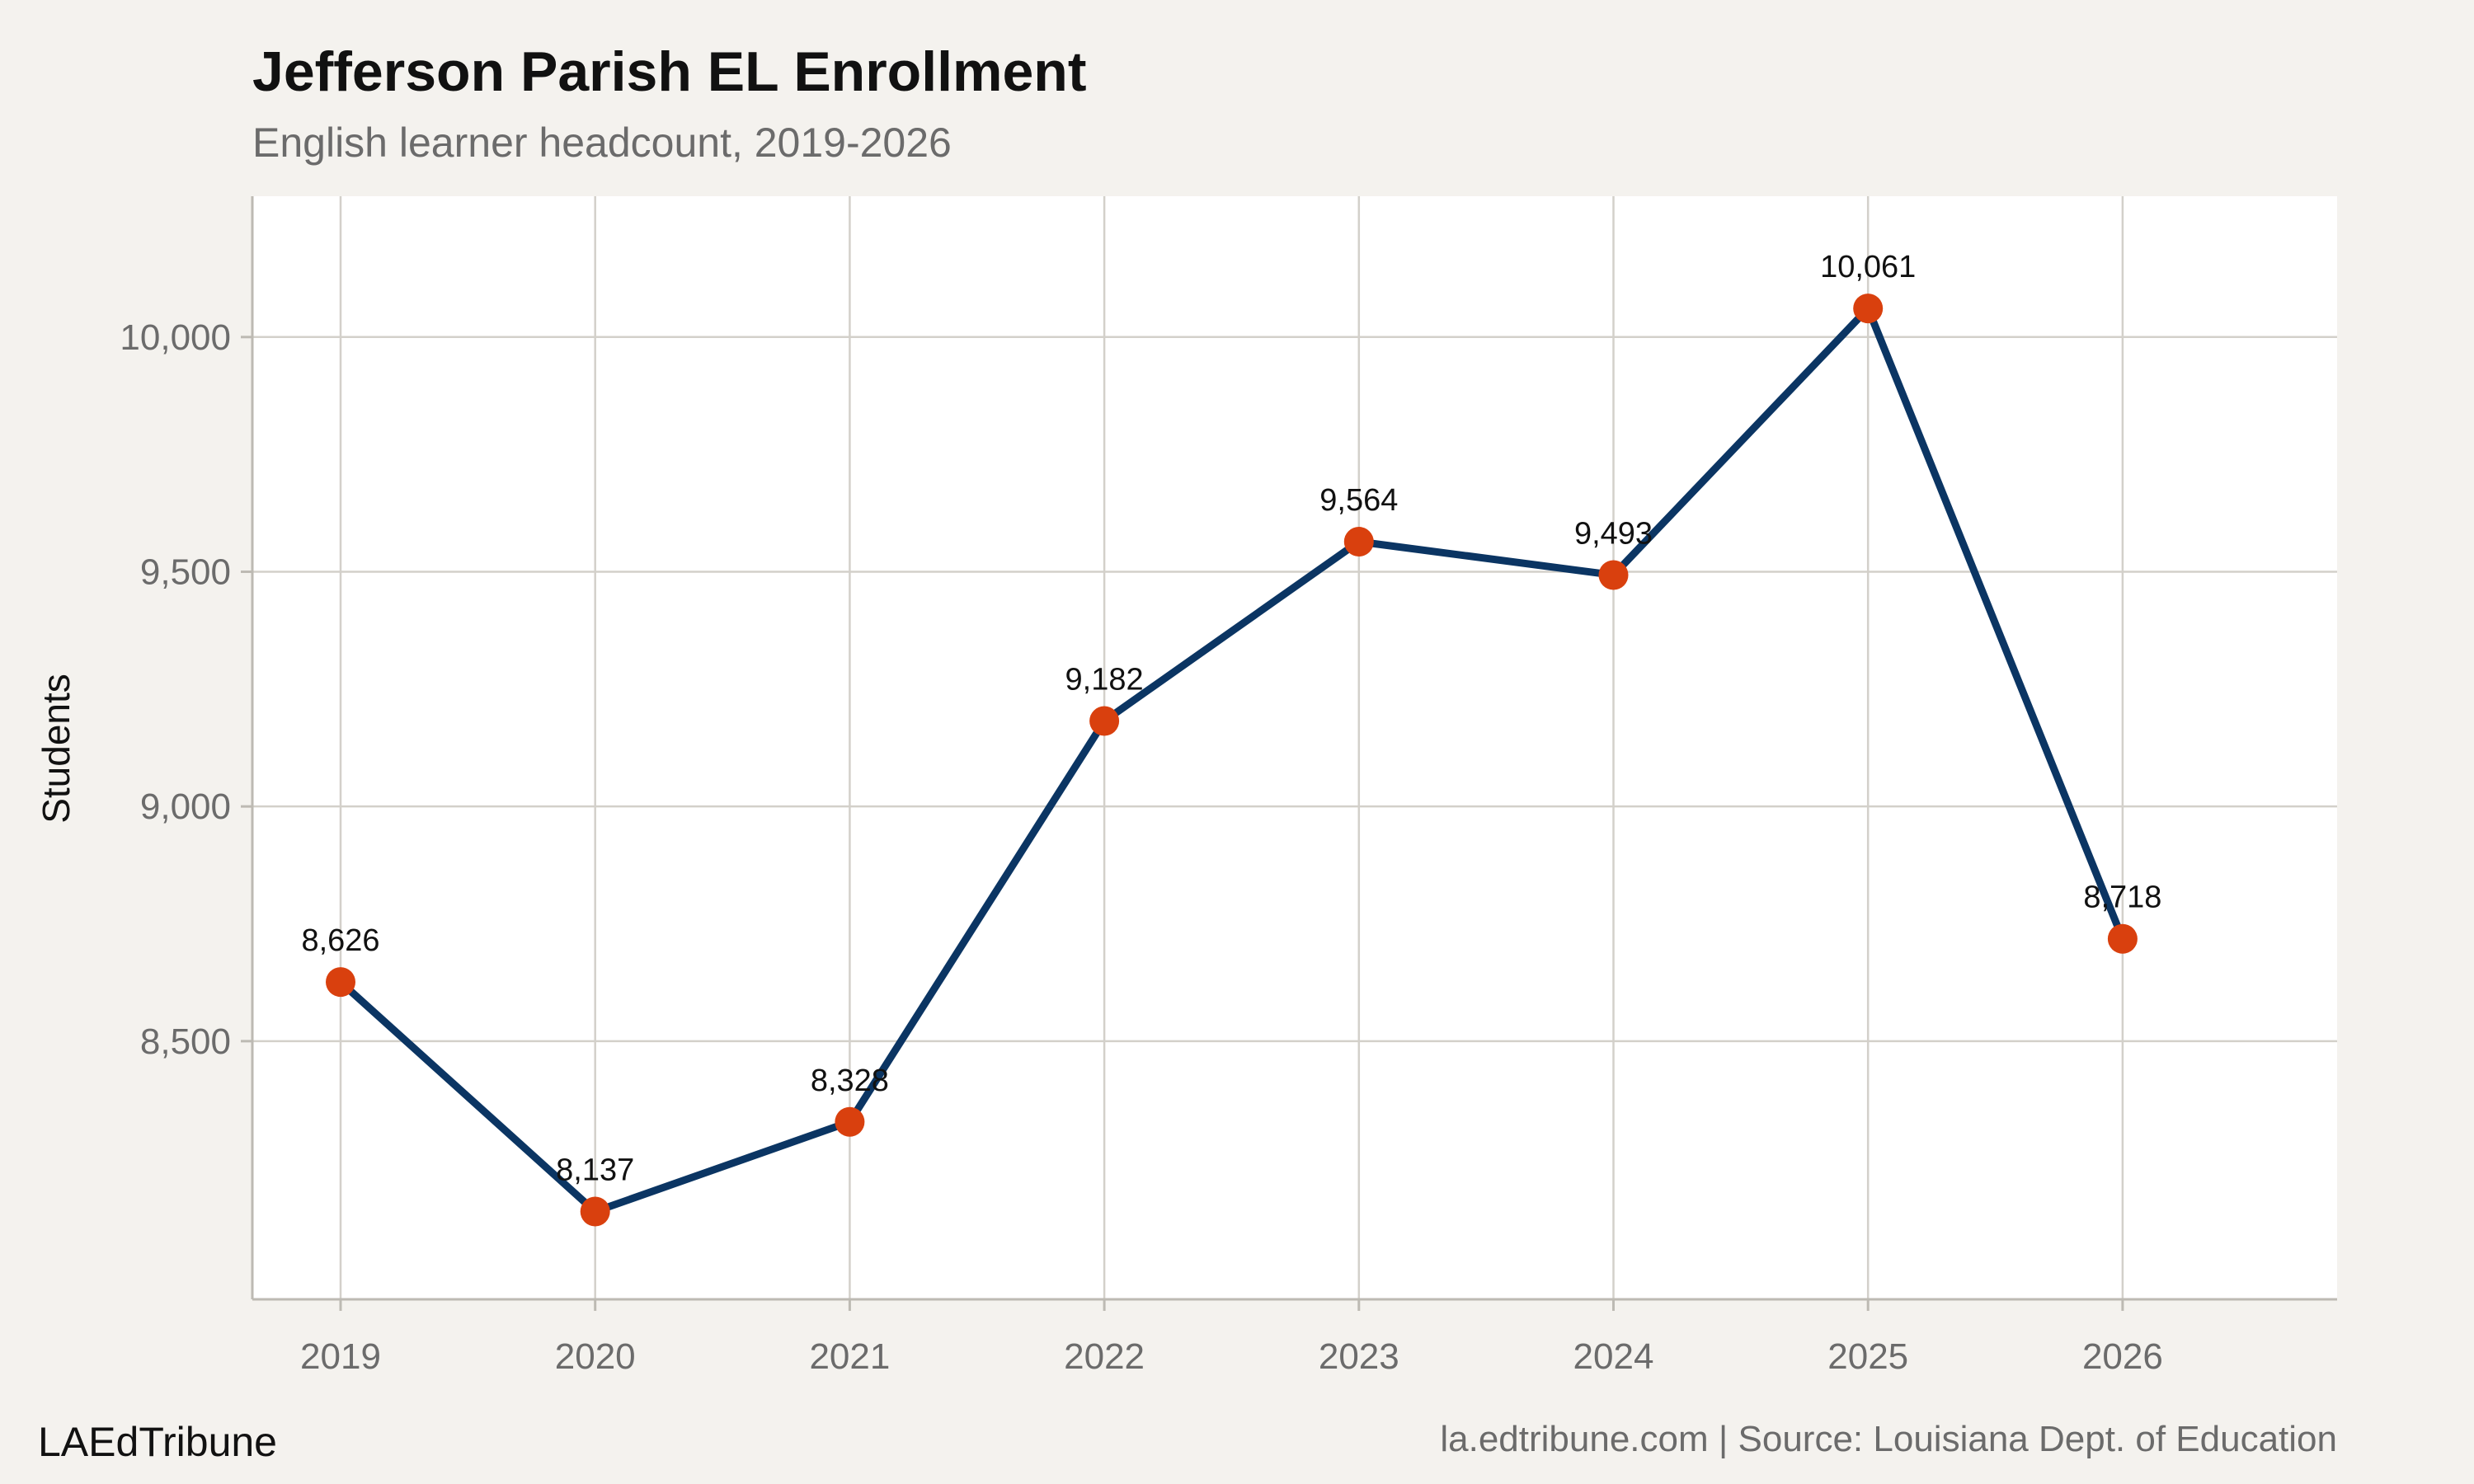 This screenshot has height=1484, width=2474. What do you see at coordinates (850, 1121) in the screenshot?
I see `data-point-2021` at bounding box center [850, 1121].